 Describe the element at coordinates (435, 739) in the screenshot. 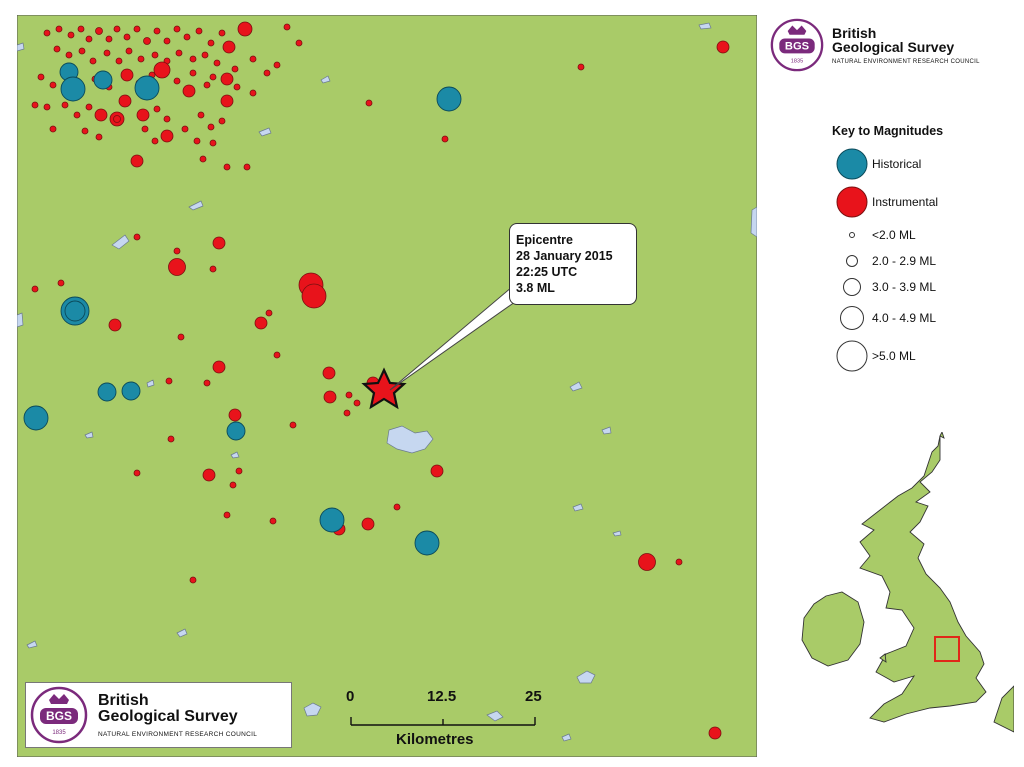

I see `scale-unit: Kilometres` at that location.